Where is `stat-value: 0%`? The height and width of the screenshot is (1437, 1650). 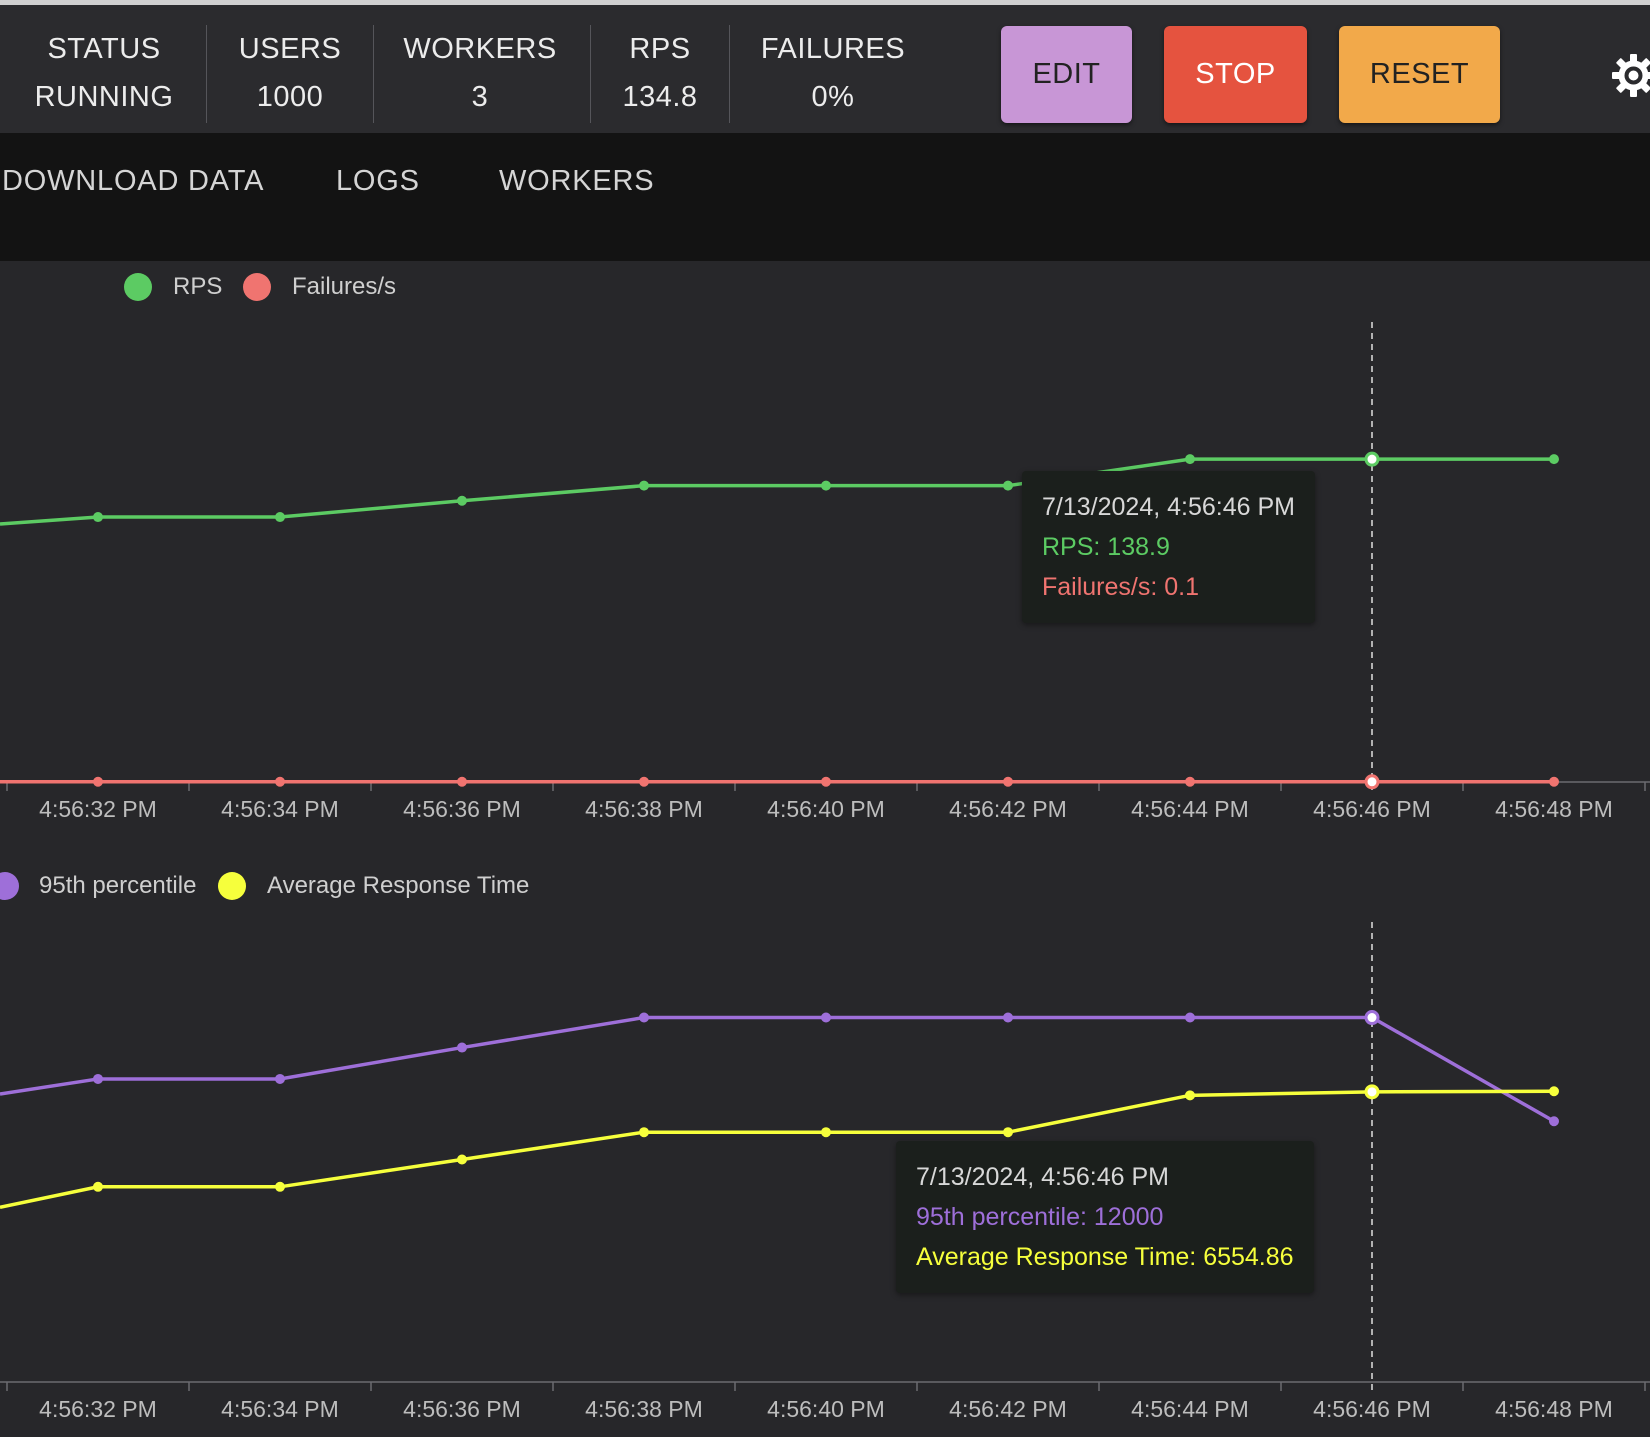
stat-value: 0% is located at coordinates (833, 97).